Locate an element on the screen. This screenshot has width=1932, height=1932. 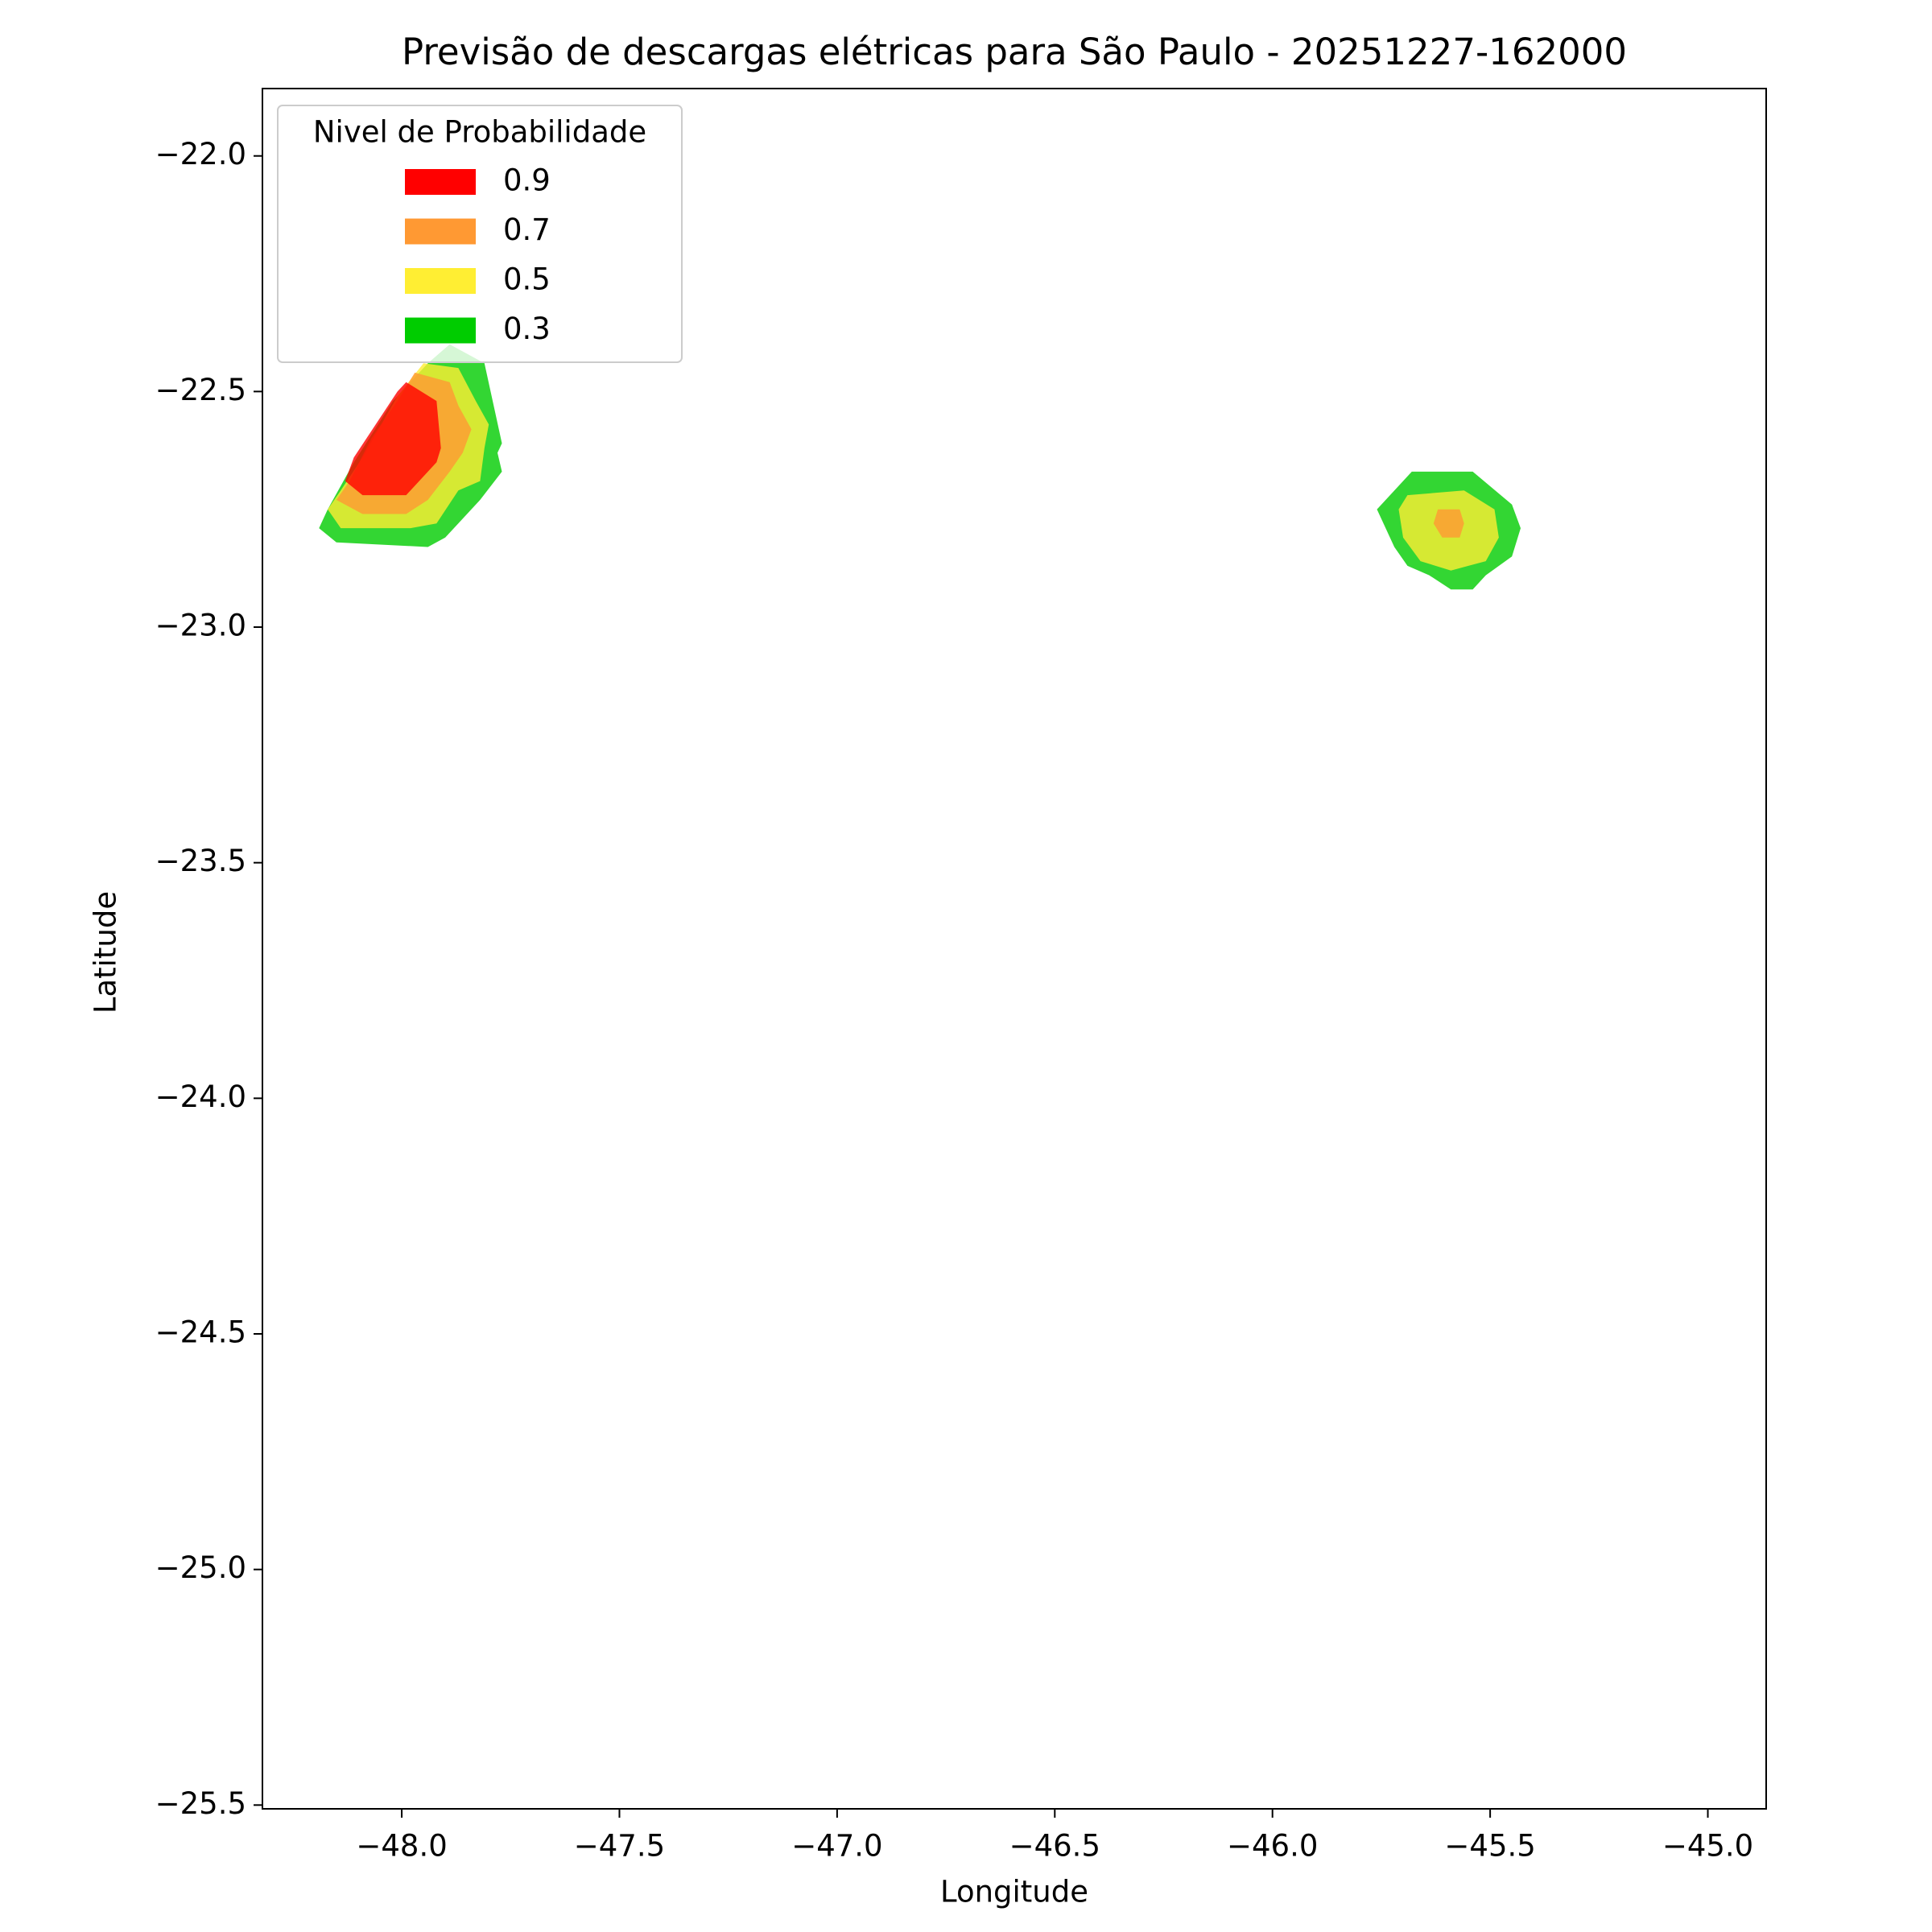
y-tick-label: −25.0 is located at coordinates (200, 1567).